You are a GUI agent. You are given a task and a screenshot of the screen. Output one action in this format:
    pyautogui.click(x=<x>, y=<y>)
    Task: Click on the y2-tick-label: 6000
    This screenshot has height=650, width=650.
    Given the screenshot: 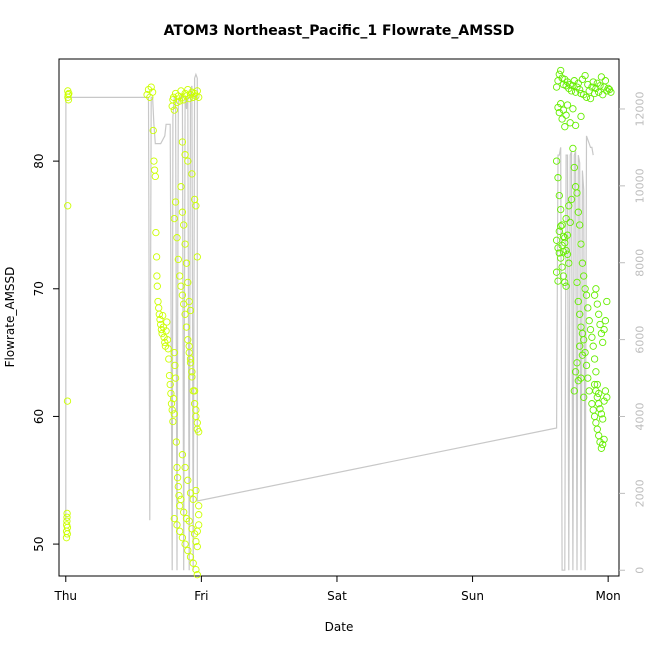 What is the action you would take?
    pyautogui.click(x=640, y=340)
    